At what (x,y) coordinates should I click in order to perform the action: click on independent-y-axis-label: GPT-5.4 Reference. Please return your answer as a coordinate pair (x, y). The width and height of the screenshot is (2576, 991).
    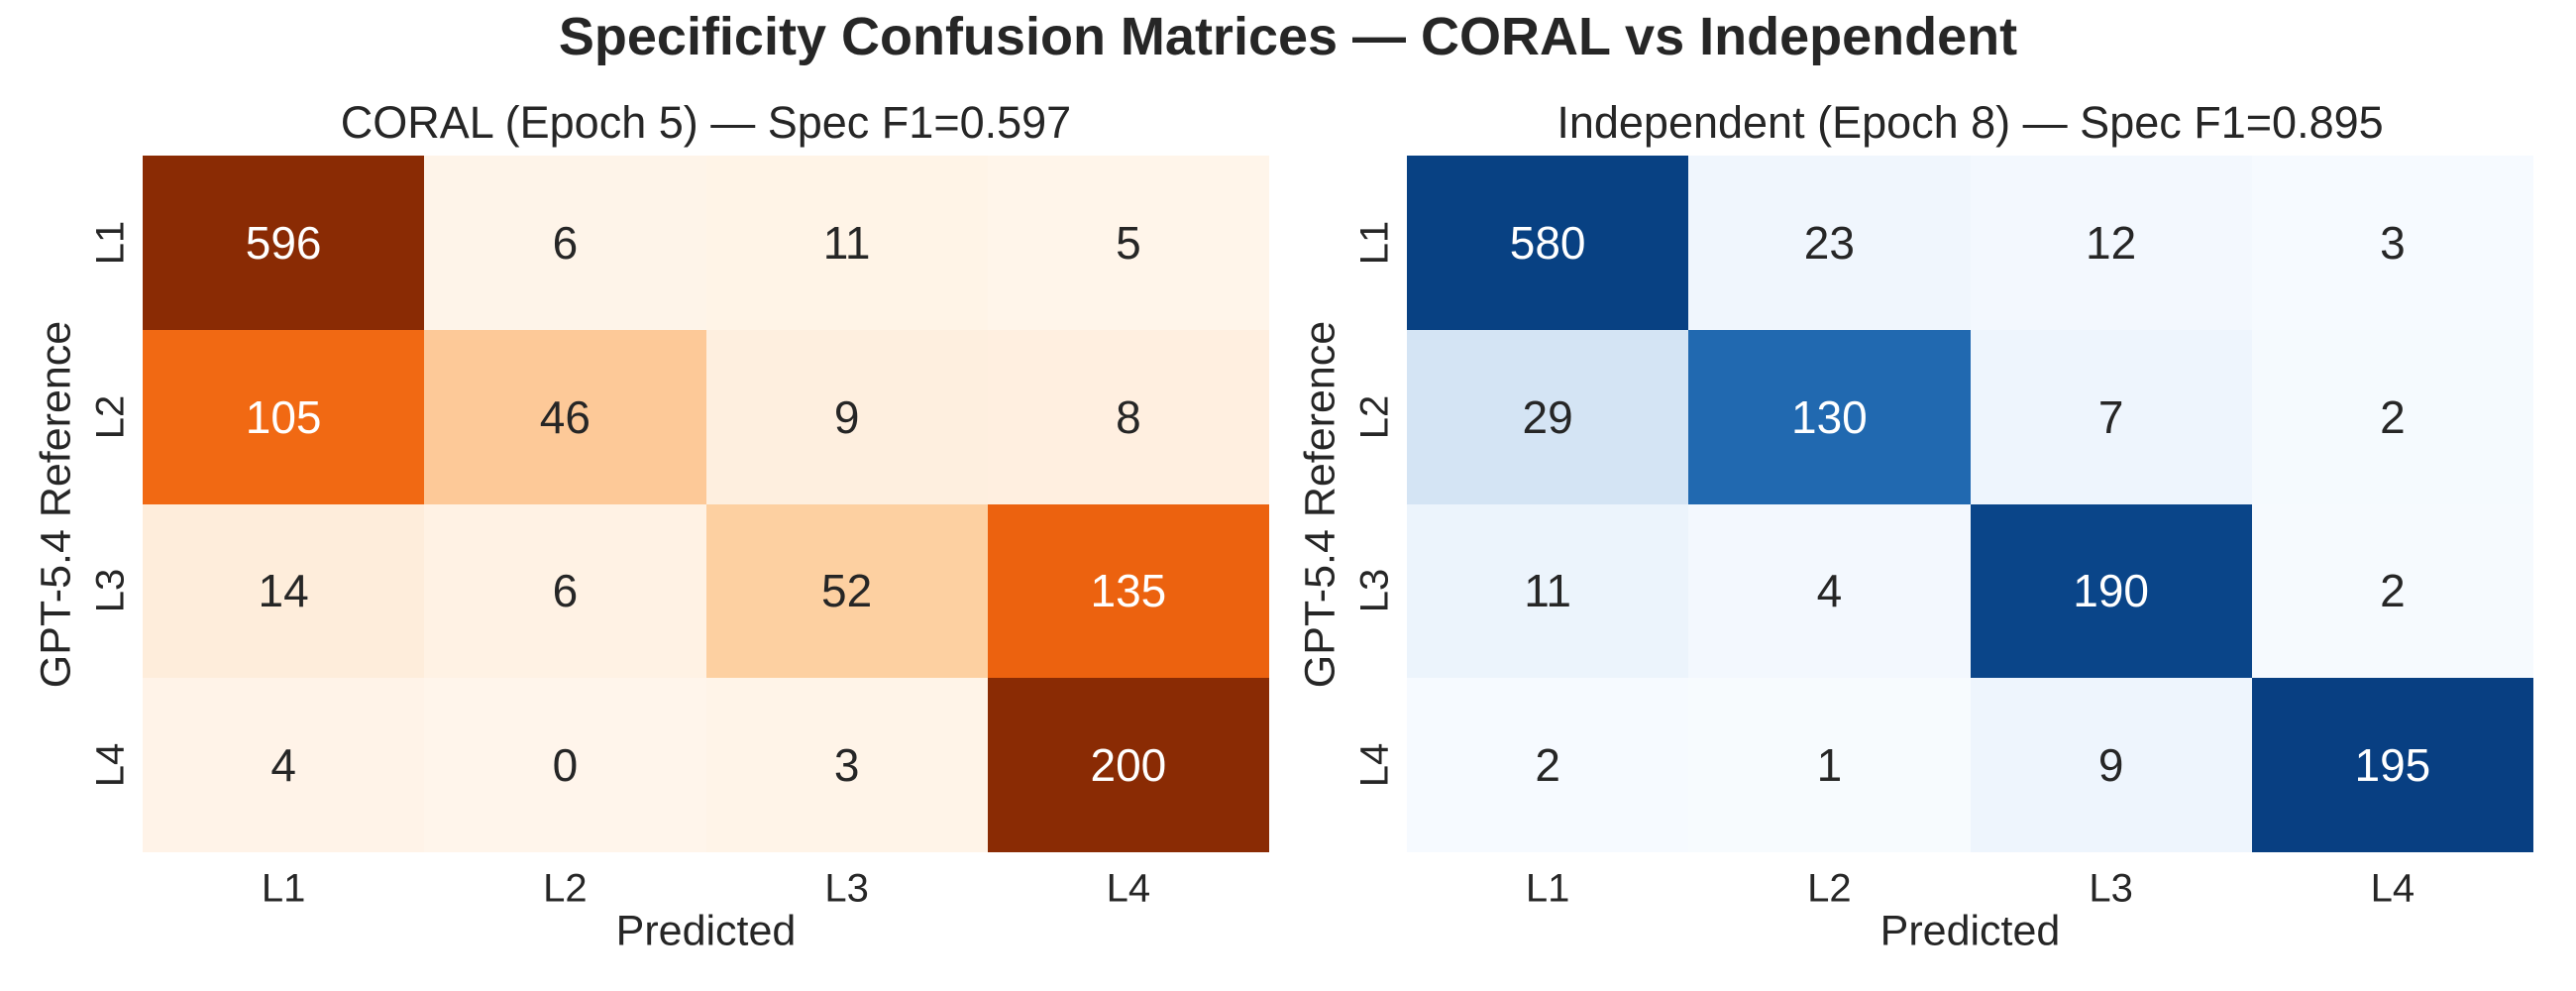
    Looking at the image, I should click on (1320, 504).